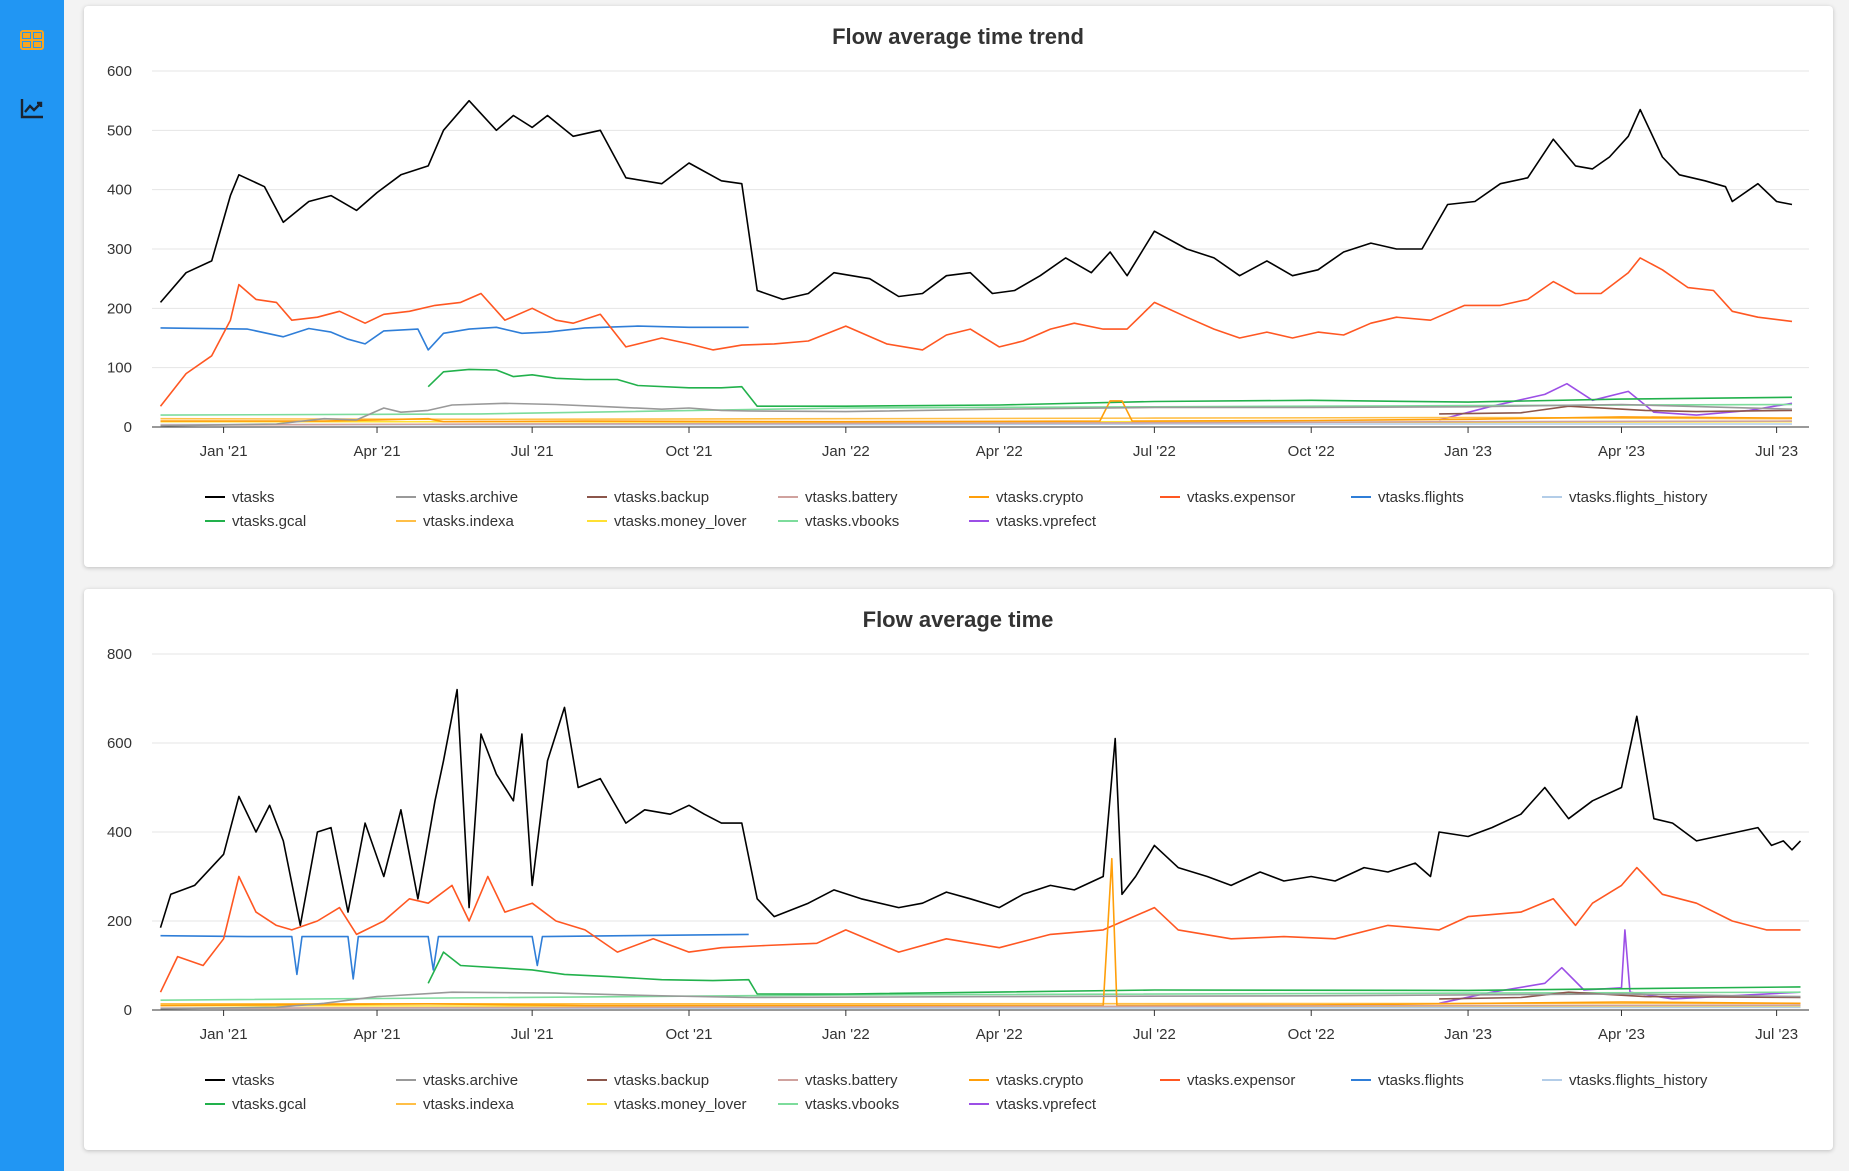 This screenshot has height=1171, width=1849. Describe the element at coordinates (977, 332) in the screenshot. I see `series-line-vtasks-expensor` at that location.